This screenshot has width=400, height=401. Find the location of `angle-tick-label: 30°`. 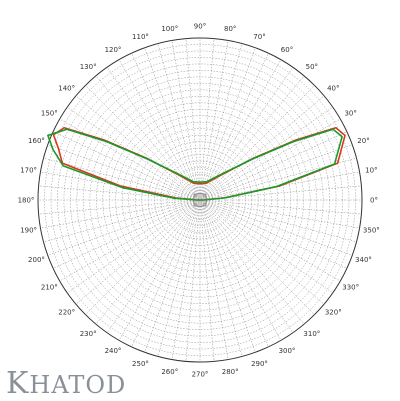

angle-tick-label: 30° is located at coordinates (350, 114).